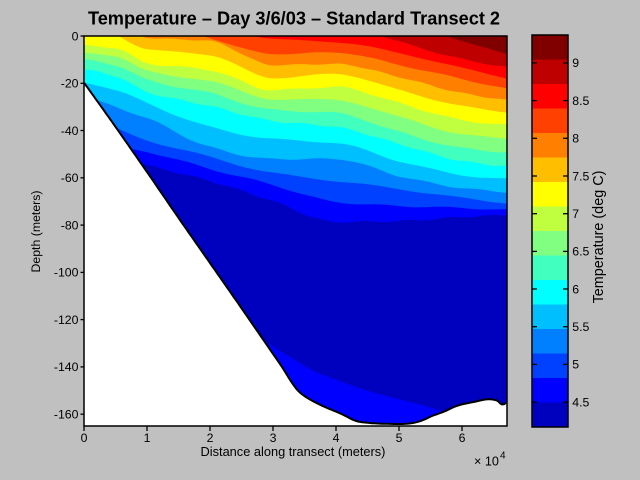 This screenshot has height=480, width=640. What do you see at coordinates (66, 367) in the screenshot?
I see `svg-text: -140` at bounding box center [66, 367].